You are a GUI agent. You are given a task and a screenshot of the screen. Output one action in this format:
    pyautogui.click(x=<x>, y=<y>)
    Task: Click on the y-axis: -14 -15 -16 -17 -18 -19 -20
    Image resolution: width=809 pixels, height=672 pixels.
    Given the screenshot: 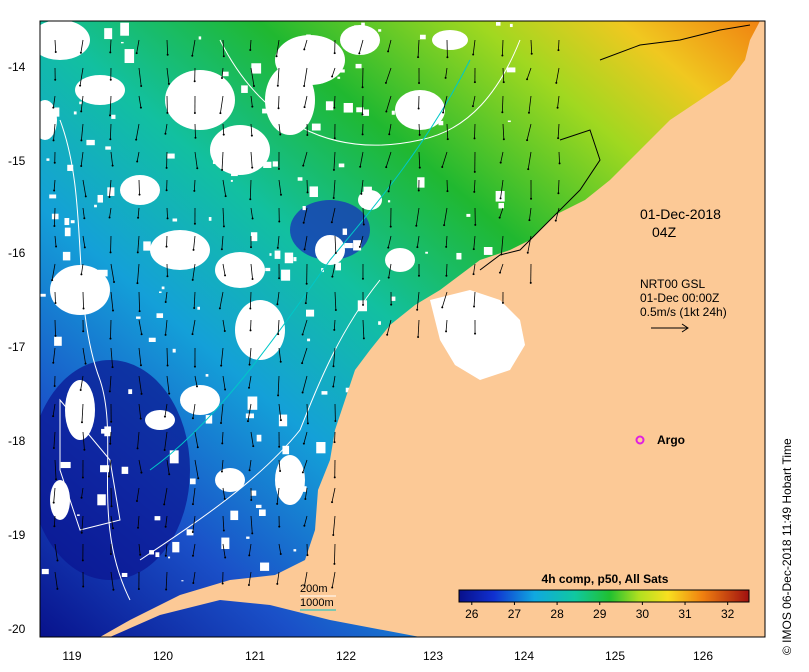 What is the action you would take?
    pyautogui.click(x=17, y=348)
    